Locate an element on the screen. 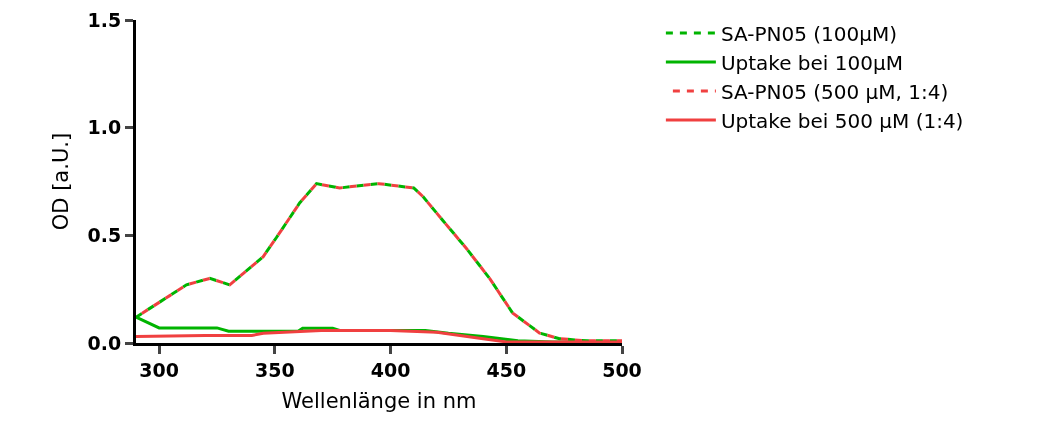 The height and width of the screenshot is (430, 1051). x-axis-title: Wellenlänge in nm is located at coordinates (379, 401).